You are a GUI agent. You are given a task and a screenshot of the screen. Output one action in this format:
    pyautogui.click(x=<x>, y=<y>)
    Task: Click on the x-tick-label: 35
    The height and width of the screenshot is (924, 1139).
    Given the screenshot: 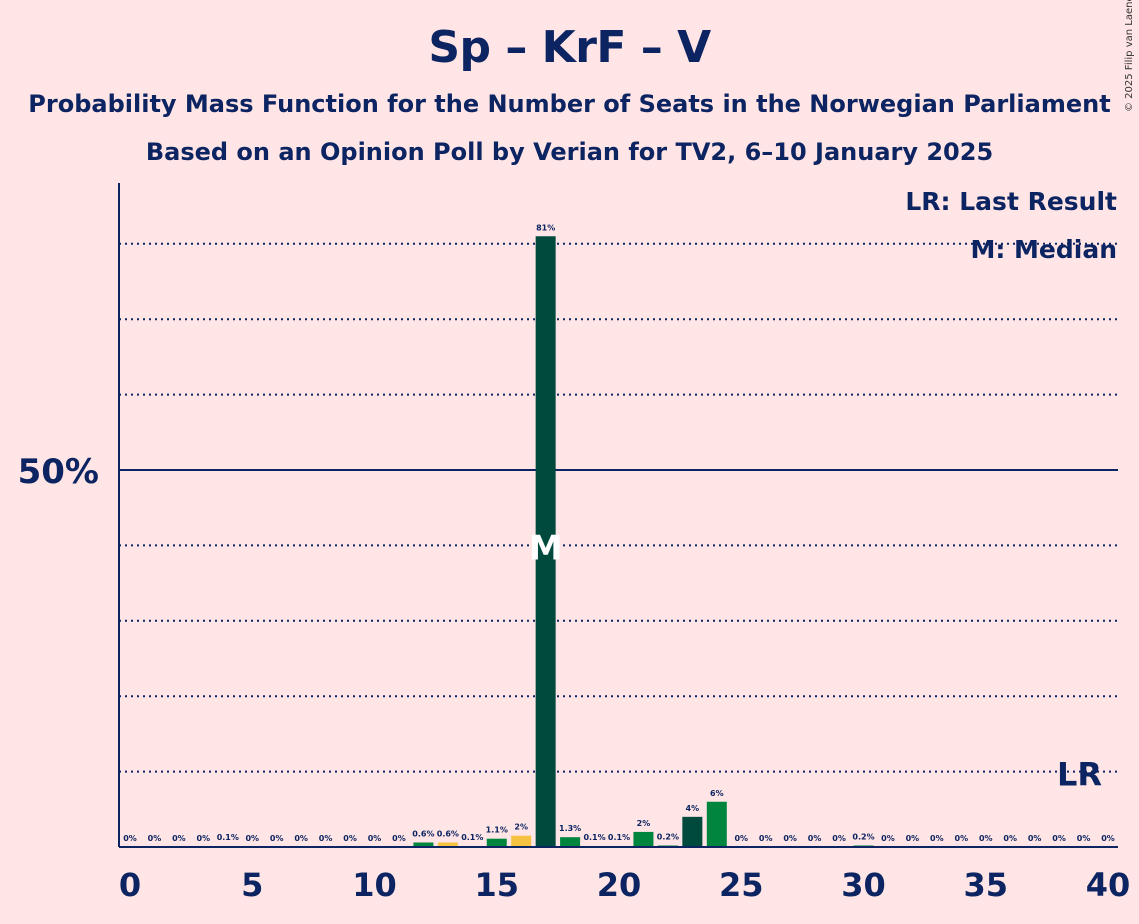 What is the action you would take?
    pyautogui.click(x=985, y=885)
    